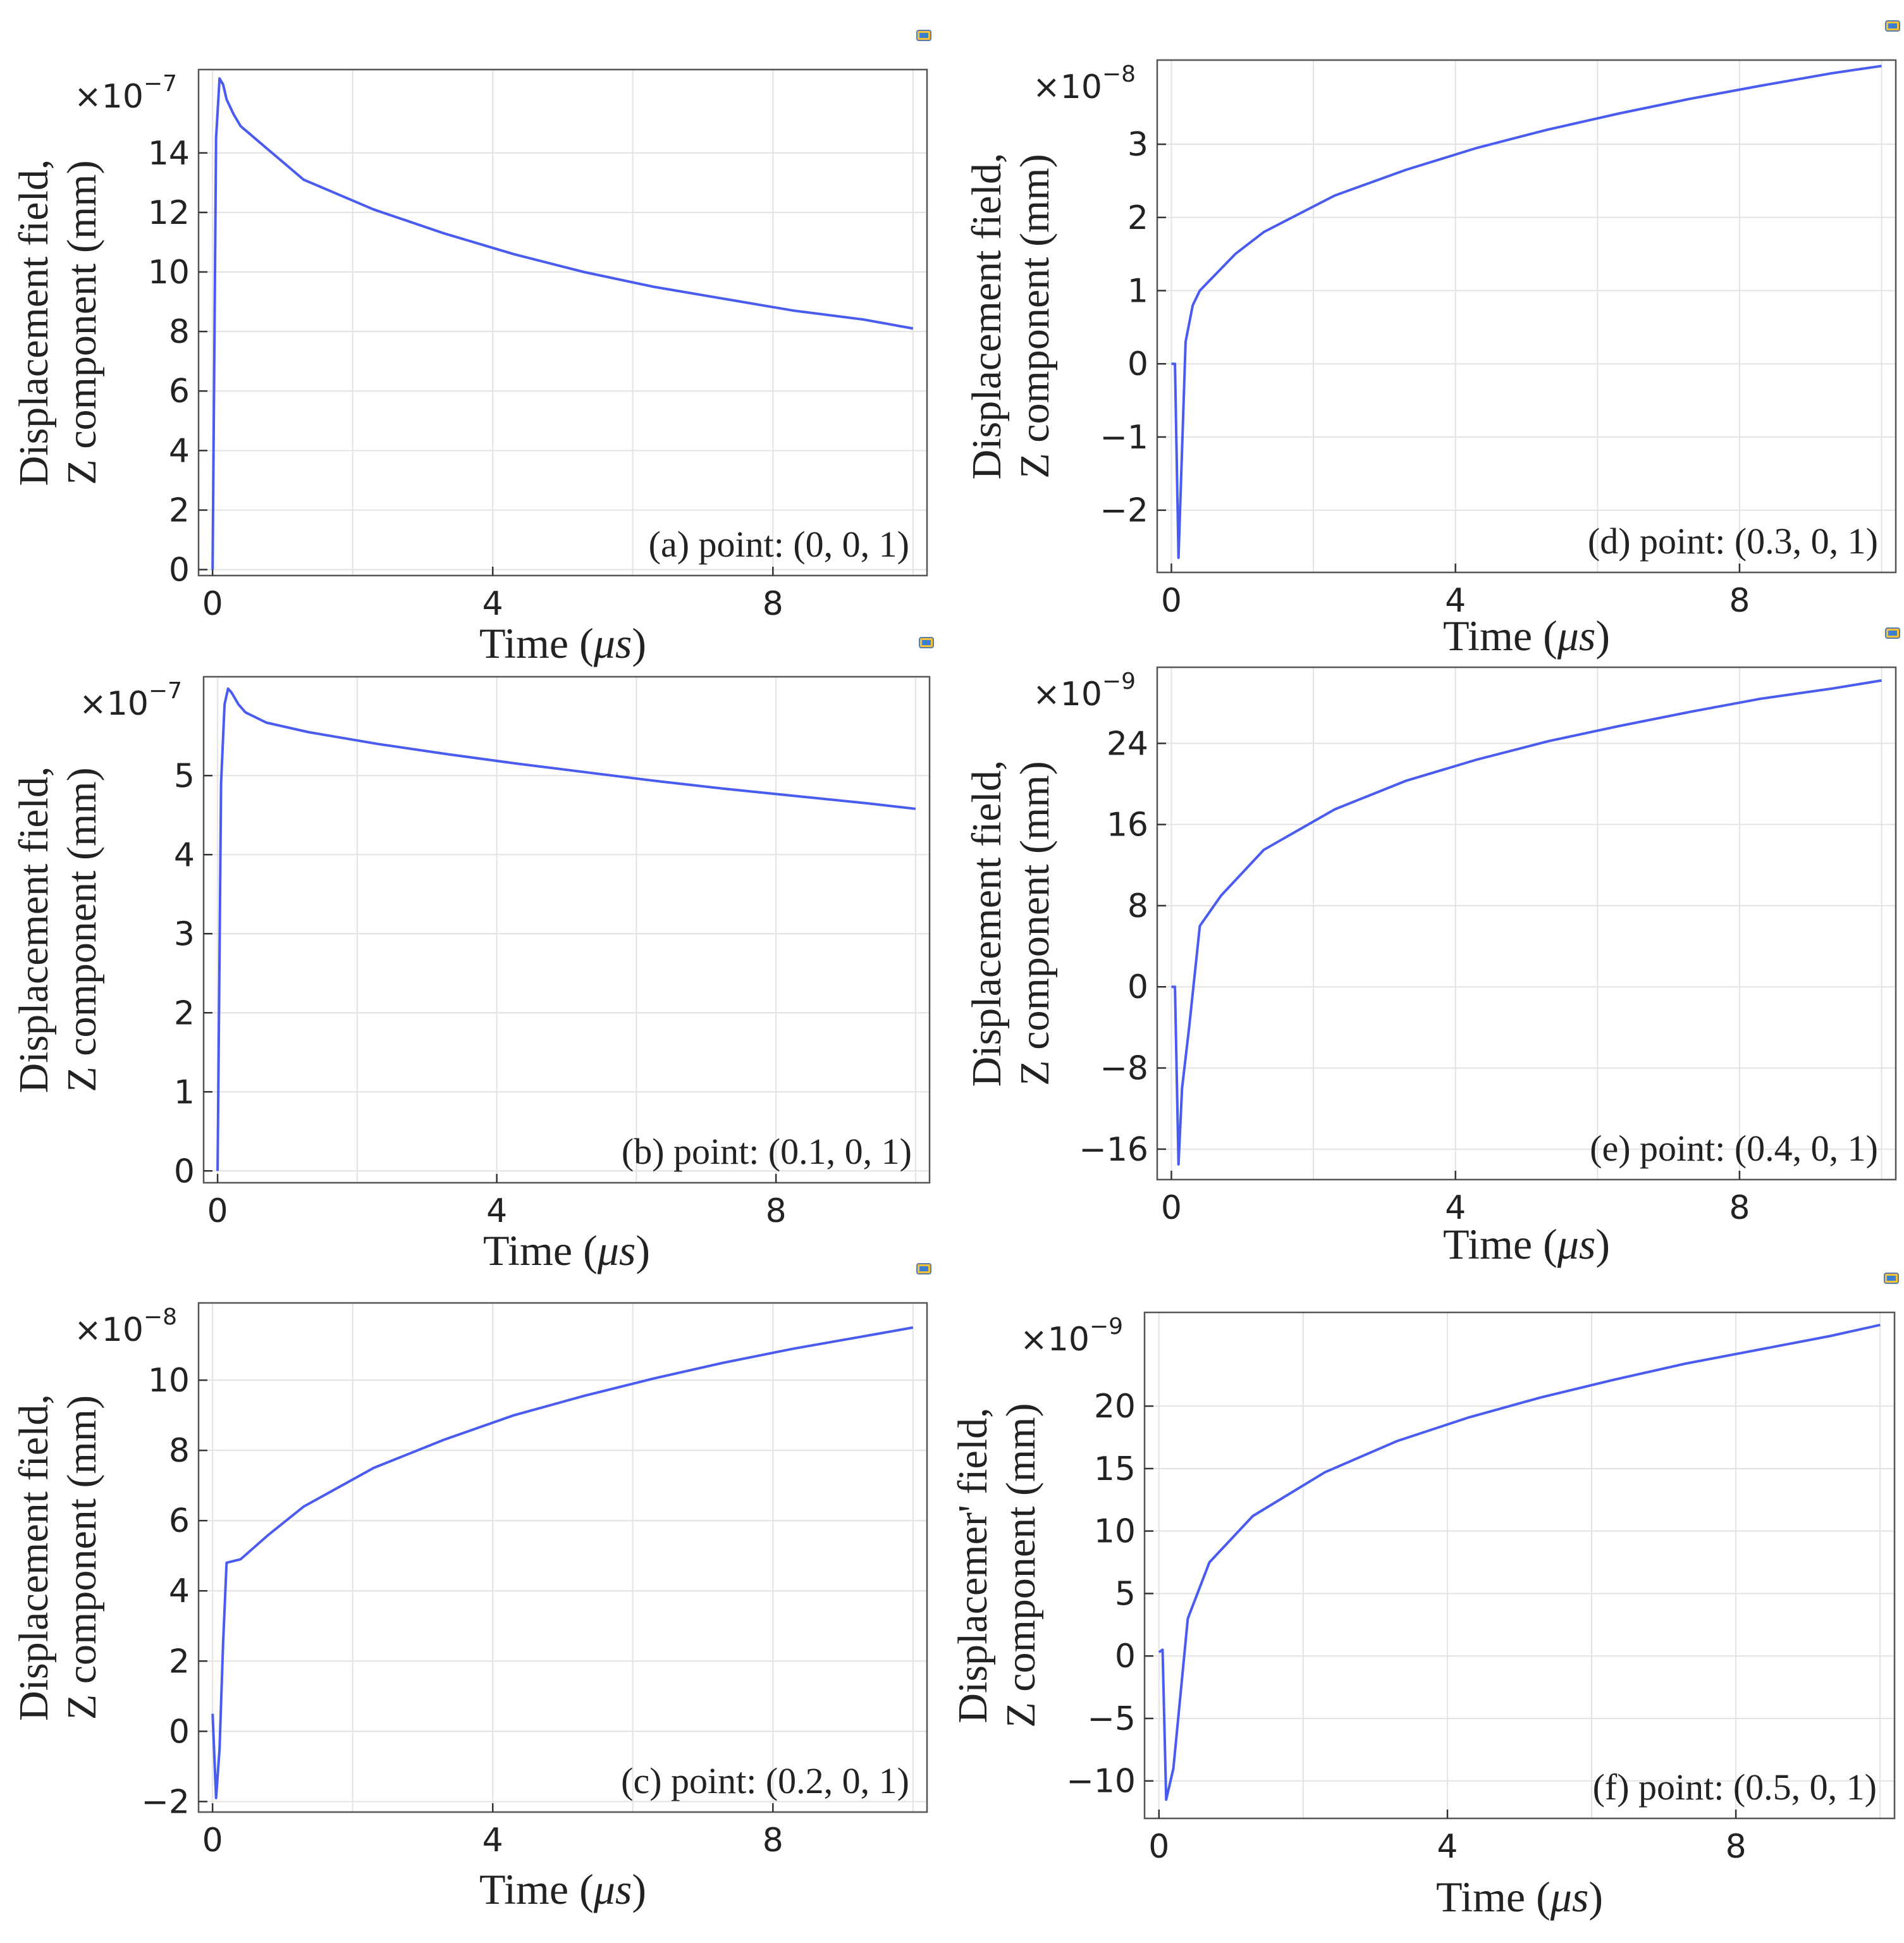 Image resolution: width=1904 pixels, height=1943 pixels. What do you see at coordinates (1115, 1532) in the screenshot?
I see `y-tick-label: 10` at bounding box center [1115, 1532].